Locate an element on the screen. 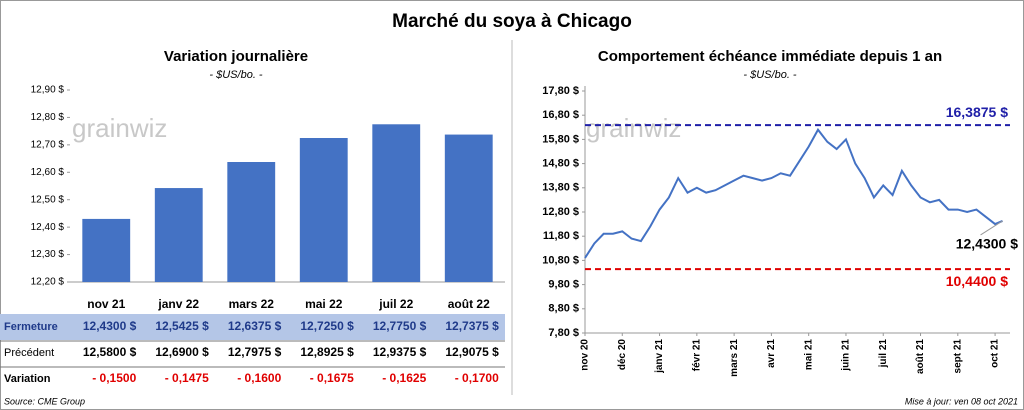 This screenshot has height=410, width=1024. leader is located at coordinates (991, 228).